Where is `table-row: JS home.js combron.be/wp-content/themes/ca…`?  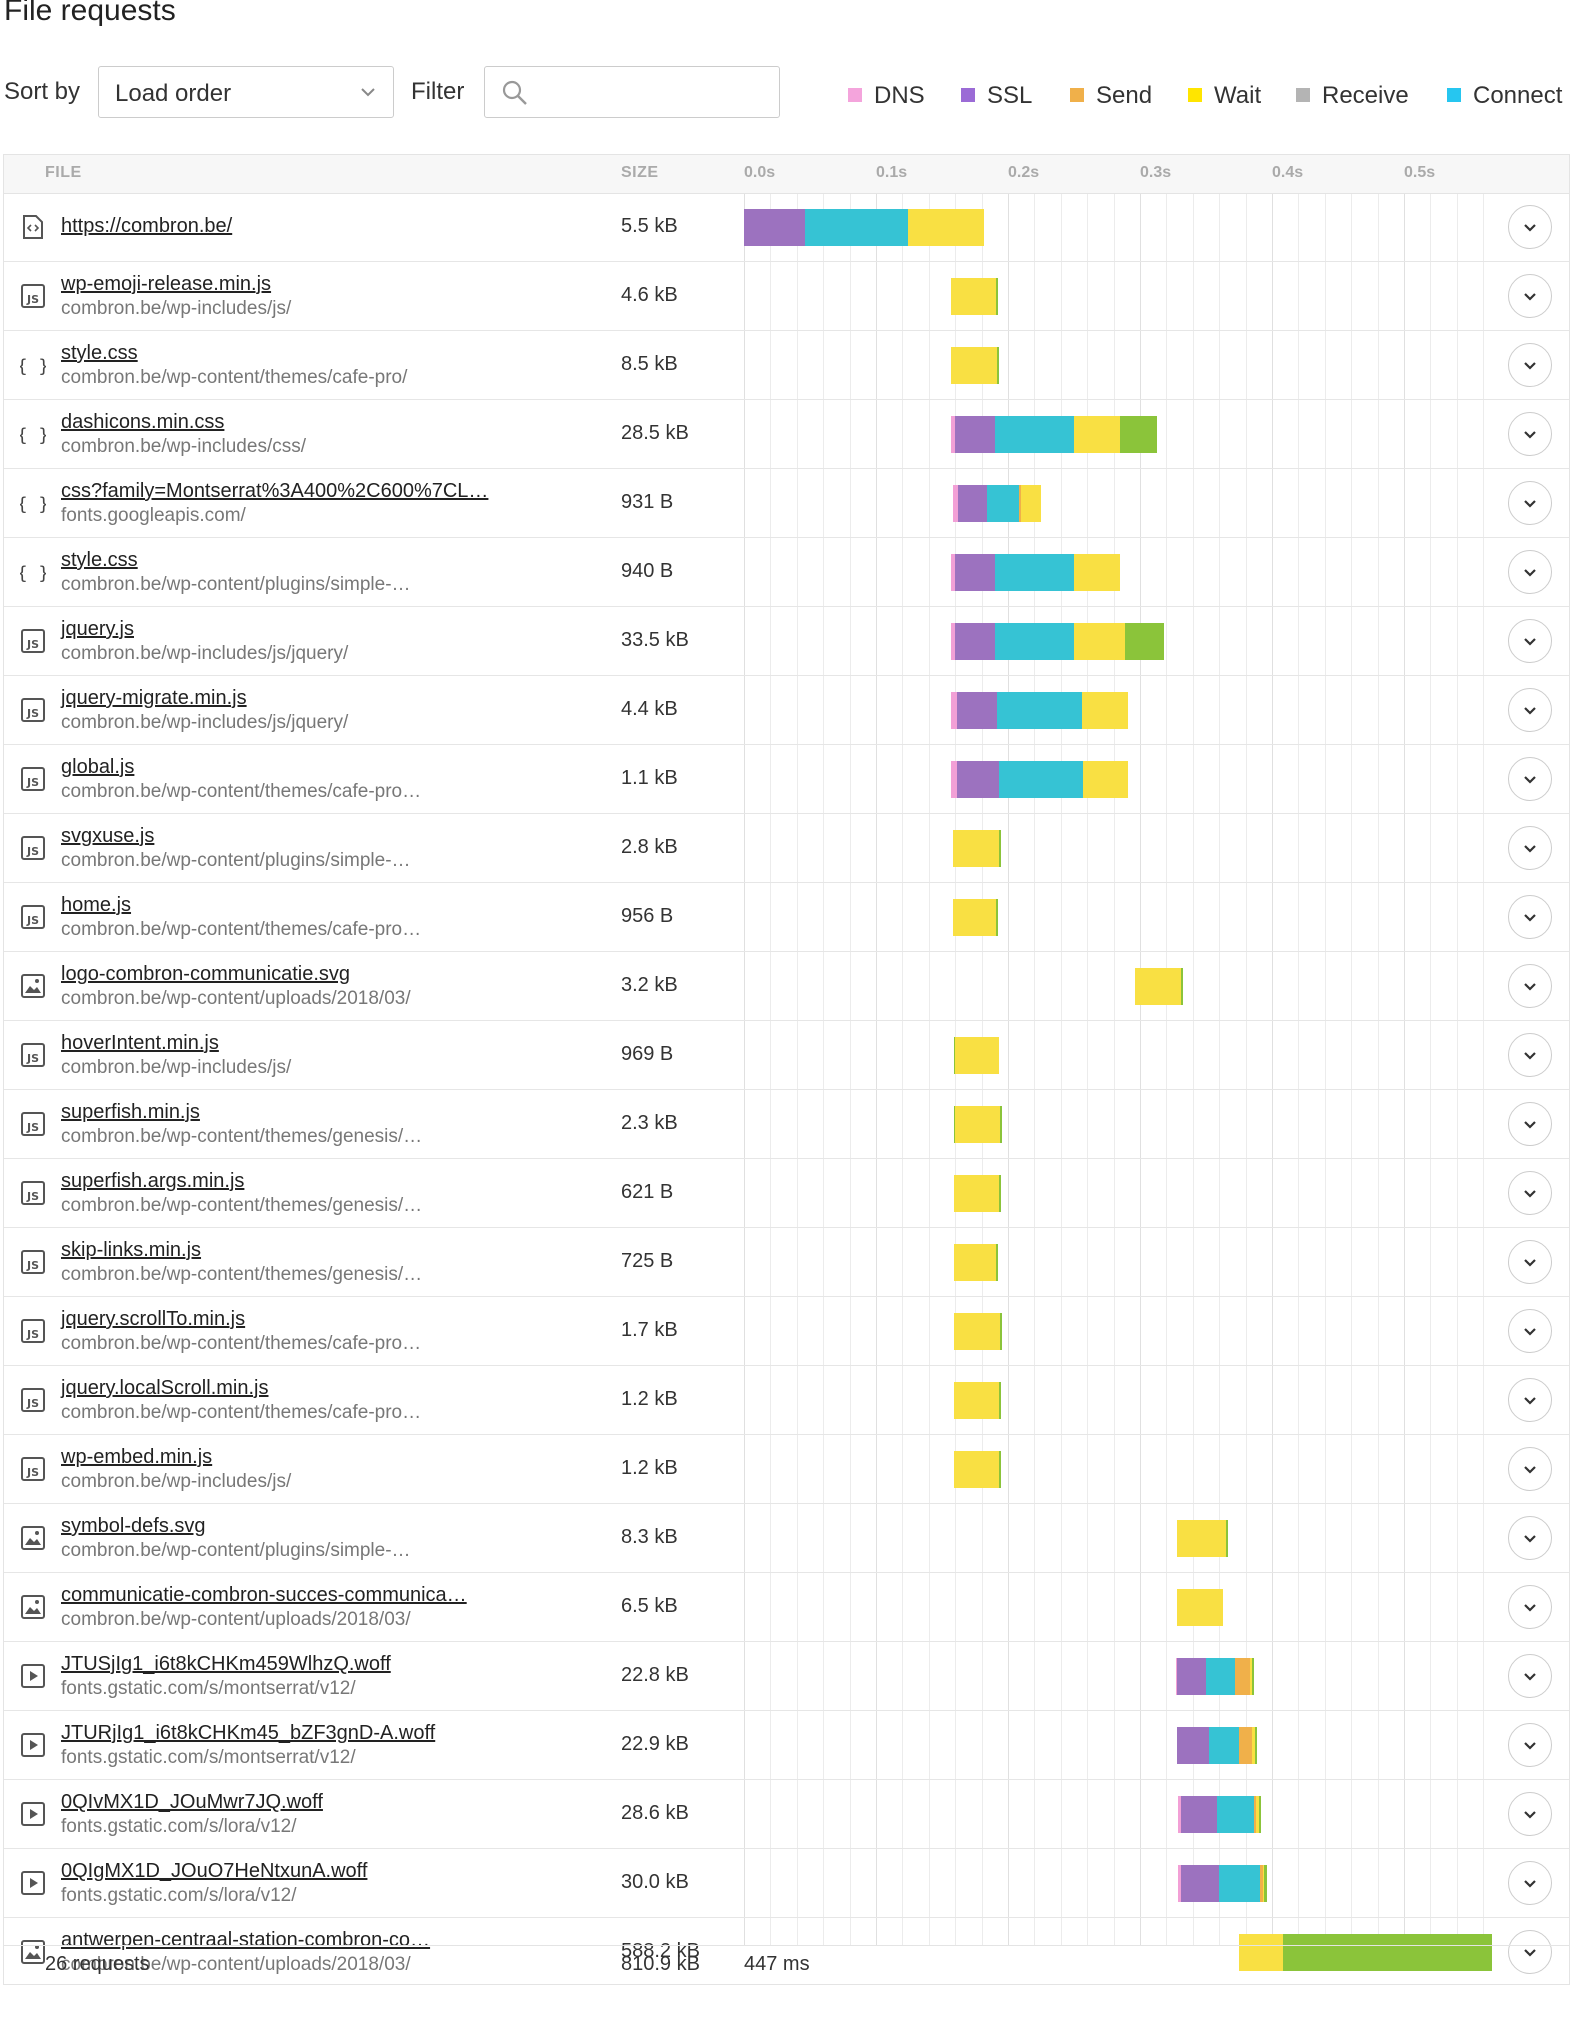
table-row: JS home.js combron.be/wp-content/themes/ca… is located at coordinates (786, 917).